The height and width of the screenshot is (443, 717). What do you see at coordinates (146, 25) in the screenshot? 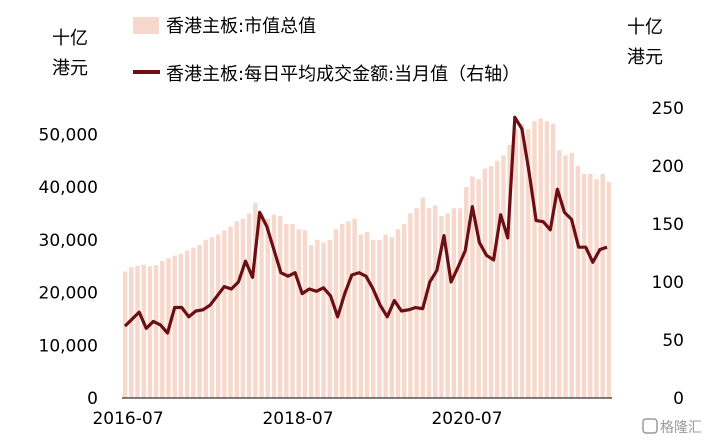
I see `legend-bar-swatch` at bounding box center [146, 25].